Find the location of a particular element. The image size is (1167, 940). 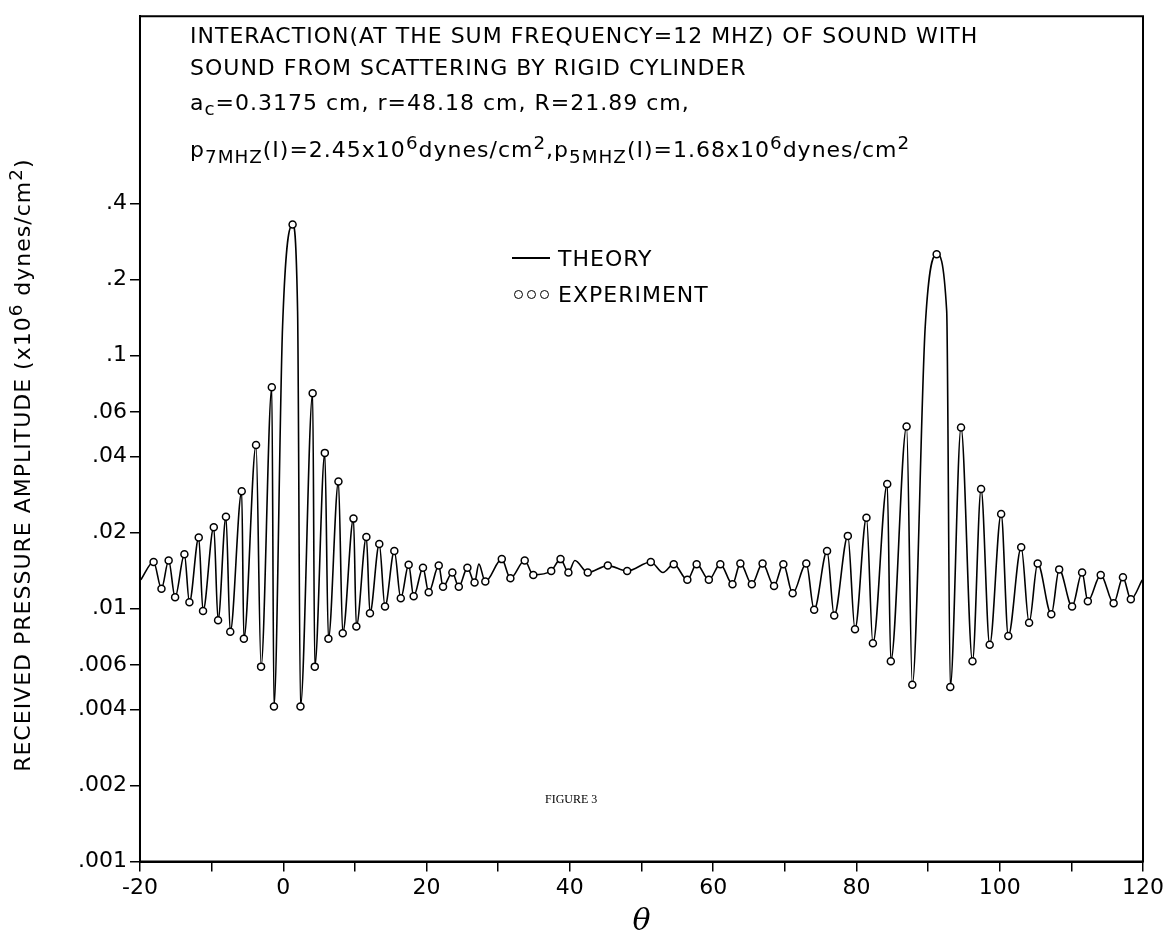

y-tick-label: .001 is located at coordinates (102, 860).